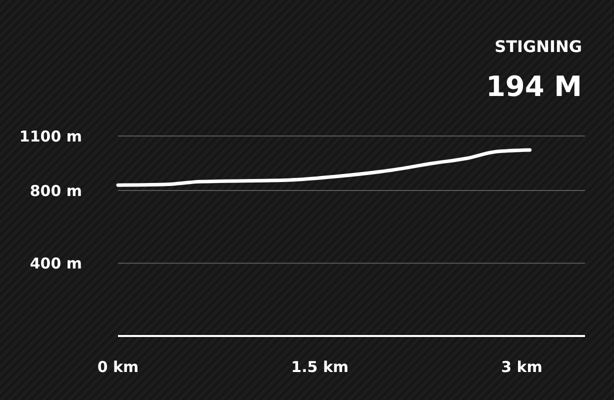 The image size is (614, 400). I want to click on y-tick-label: 800 m, so click(56, 191).